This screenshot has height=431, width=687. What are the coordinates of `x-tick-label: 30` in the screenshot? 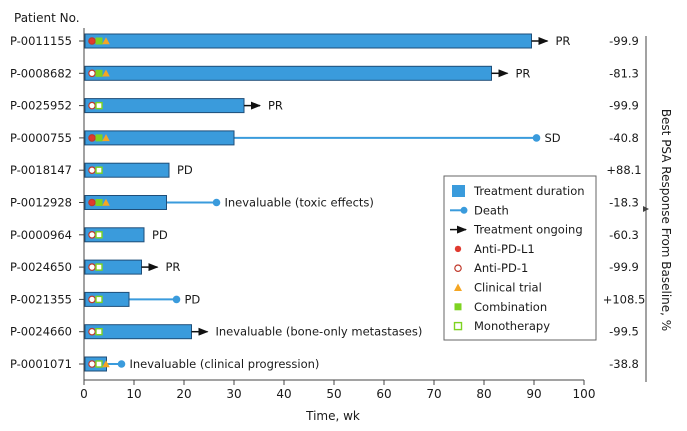 It's located at (233, 394).